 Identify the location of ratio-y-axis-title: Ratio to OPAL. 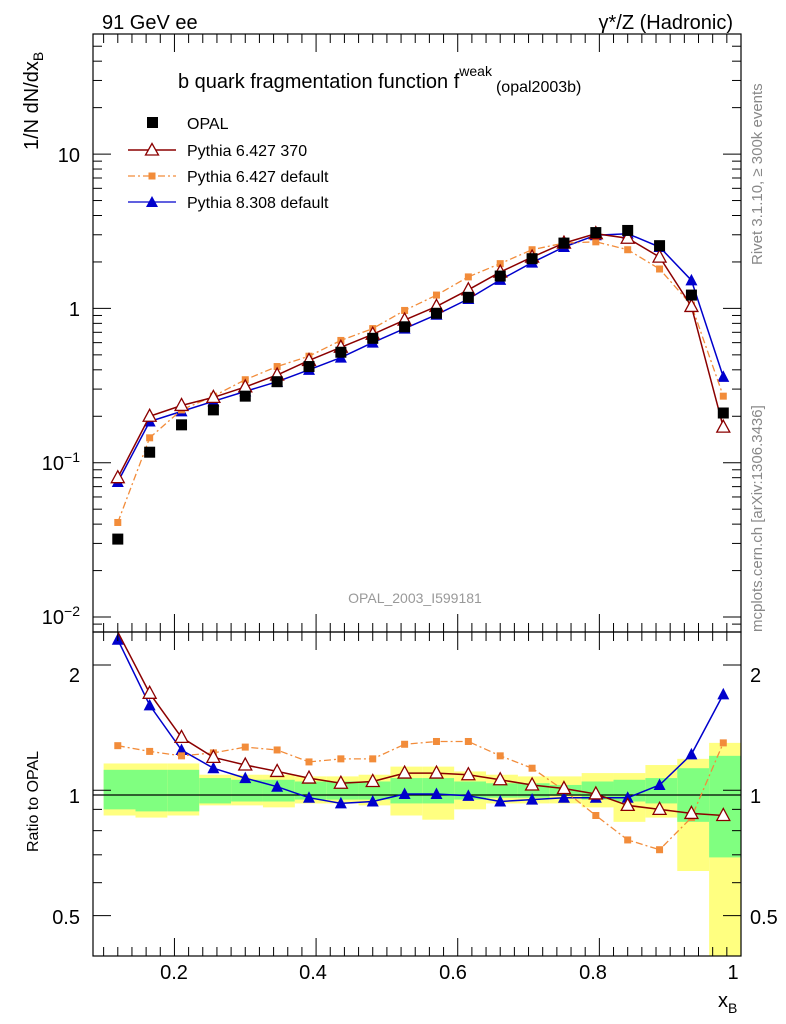
(33, 801).